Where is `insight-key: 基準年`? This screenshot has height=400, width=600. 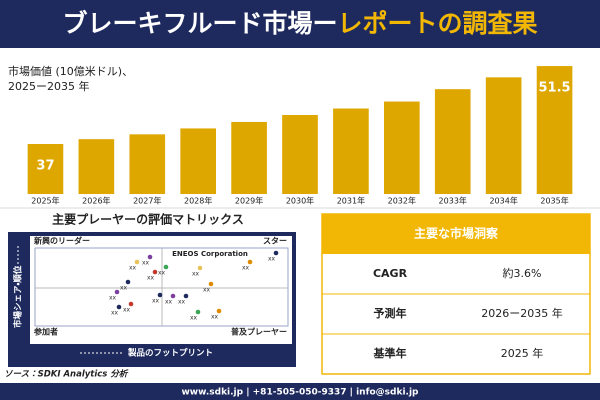 insight-key: 基準年 is located at coordinates (390, 353).